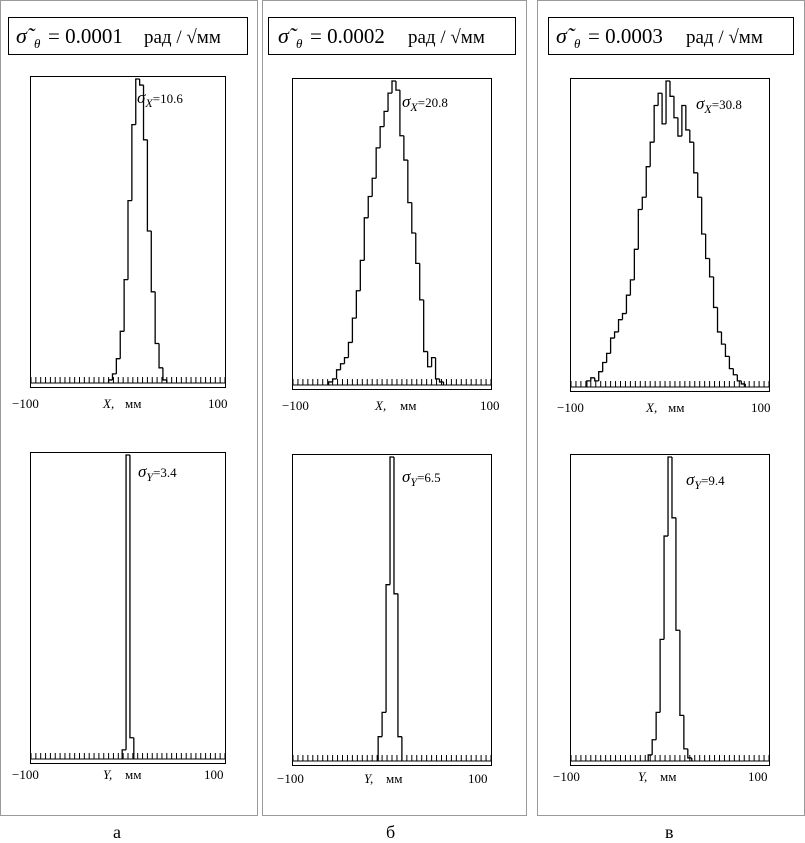  Describe the element at coordinates (157, 473) in the screenshot. I see `sigma-label-a-y: σY=3.4` at that location.